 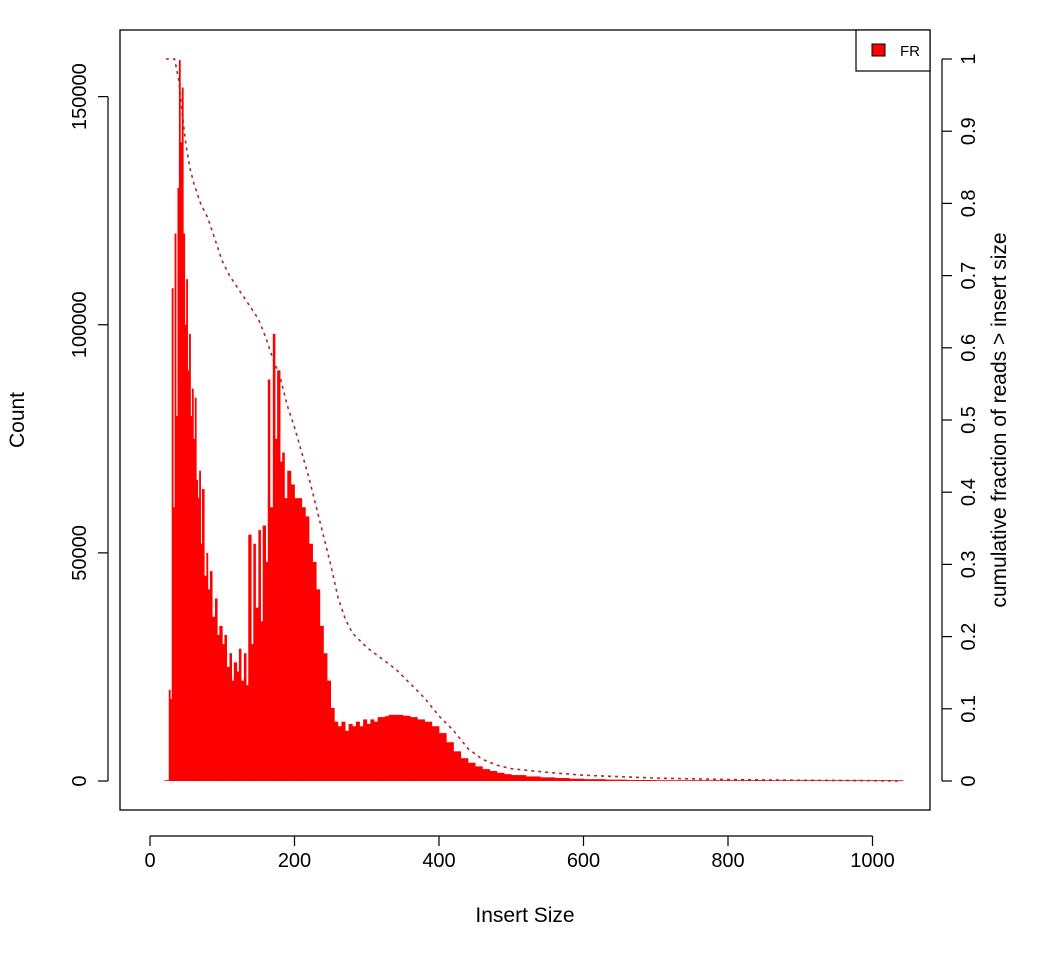 What do you see at coordinates (524, 915) in the screenshot?
I see `x-axis-title: Insert Size` at bounding box center [524, 915].